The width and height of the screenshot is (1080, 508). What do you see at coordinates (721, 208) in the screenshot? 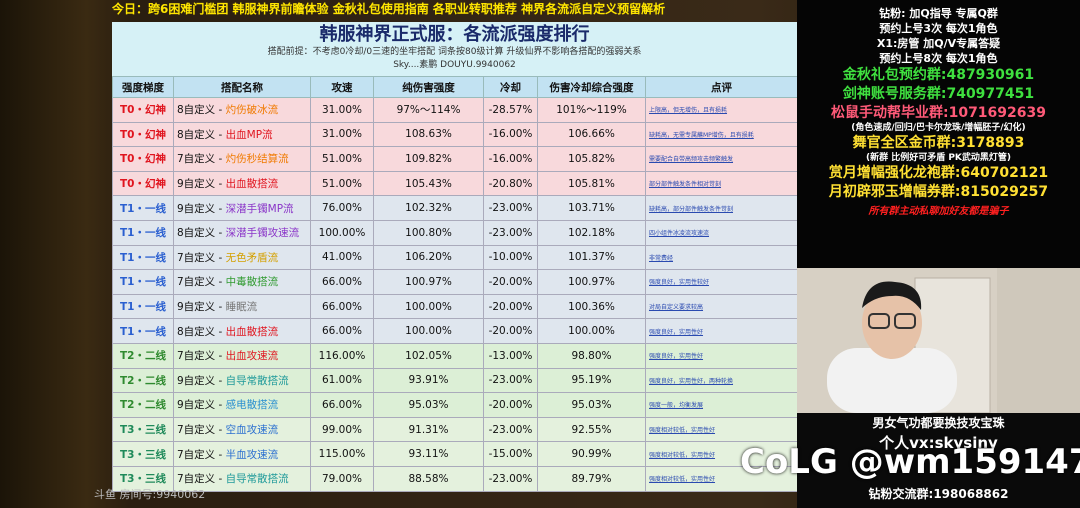
I see `comment: 缺耗高，部分部件触发条件苛刻` at bounding box center [721, 208].